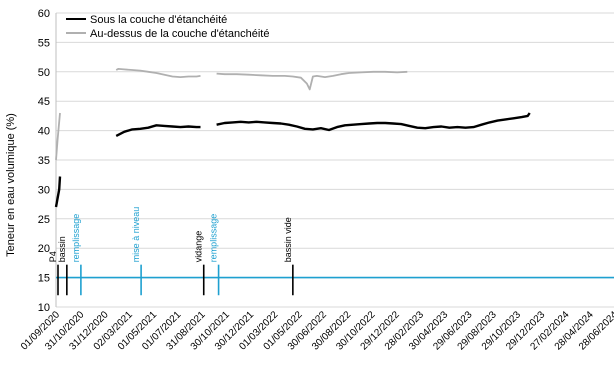  I want to click on event-label: bassin, so click(62, 249).